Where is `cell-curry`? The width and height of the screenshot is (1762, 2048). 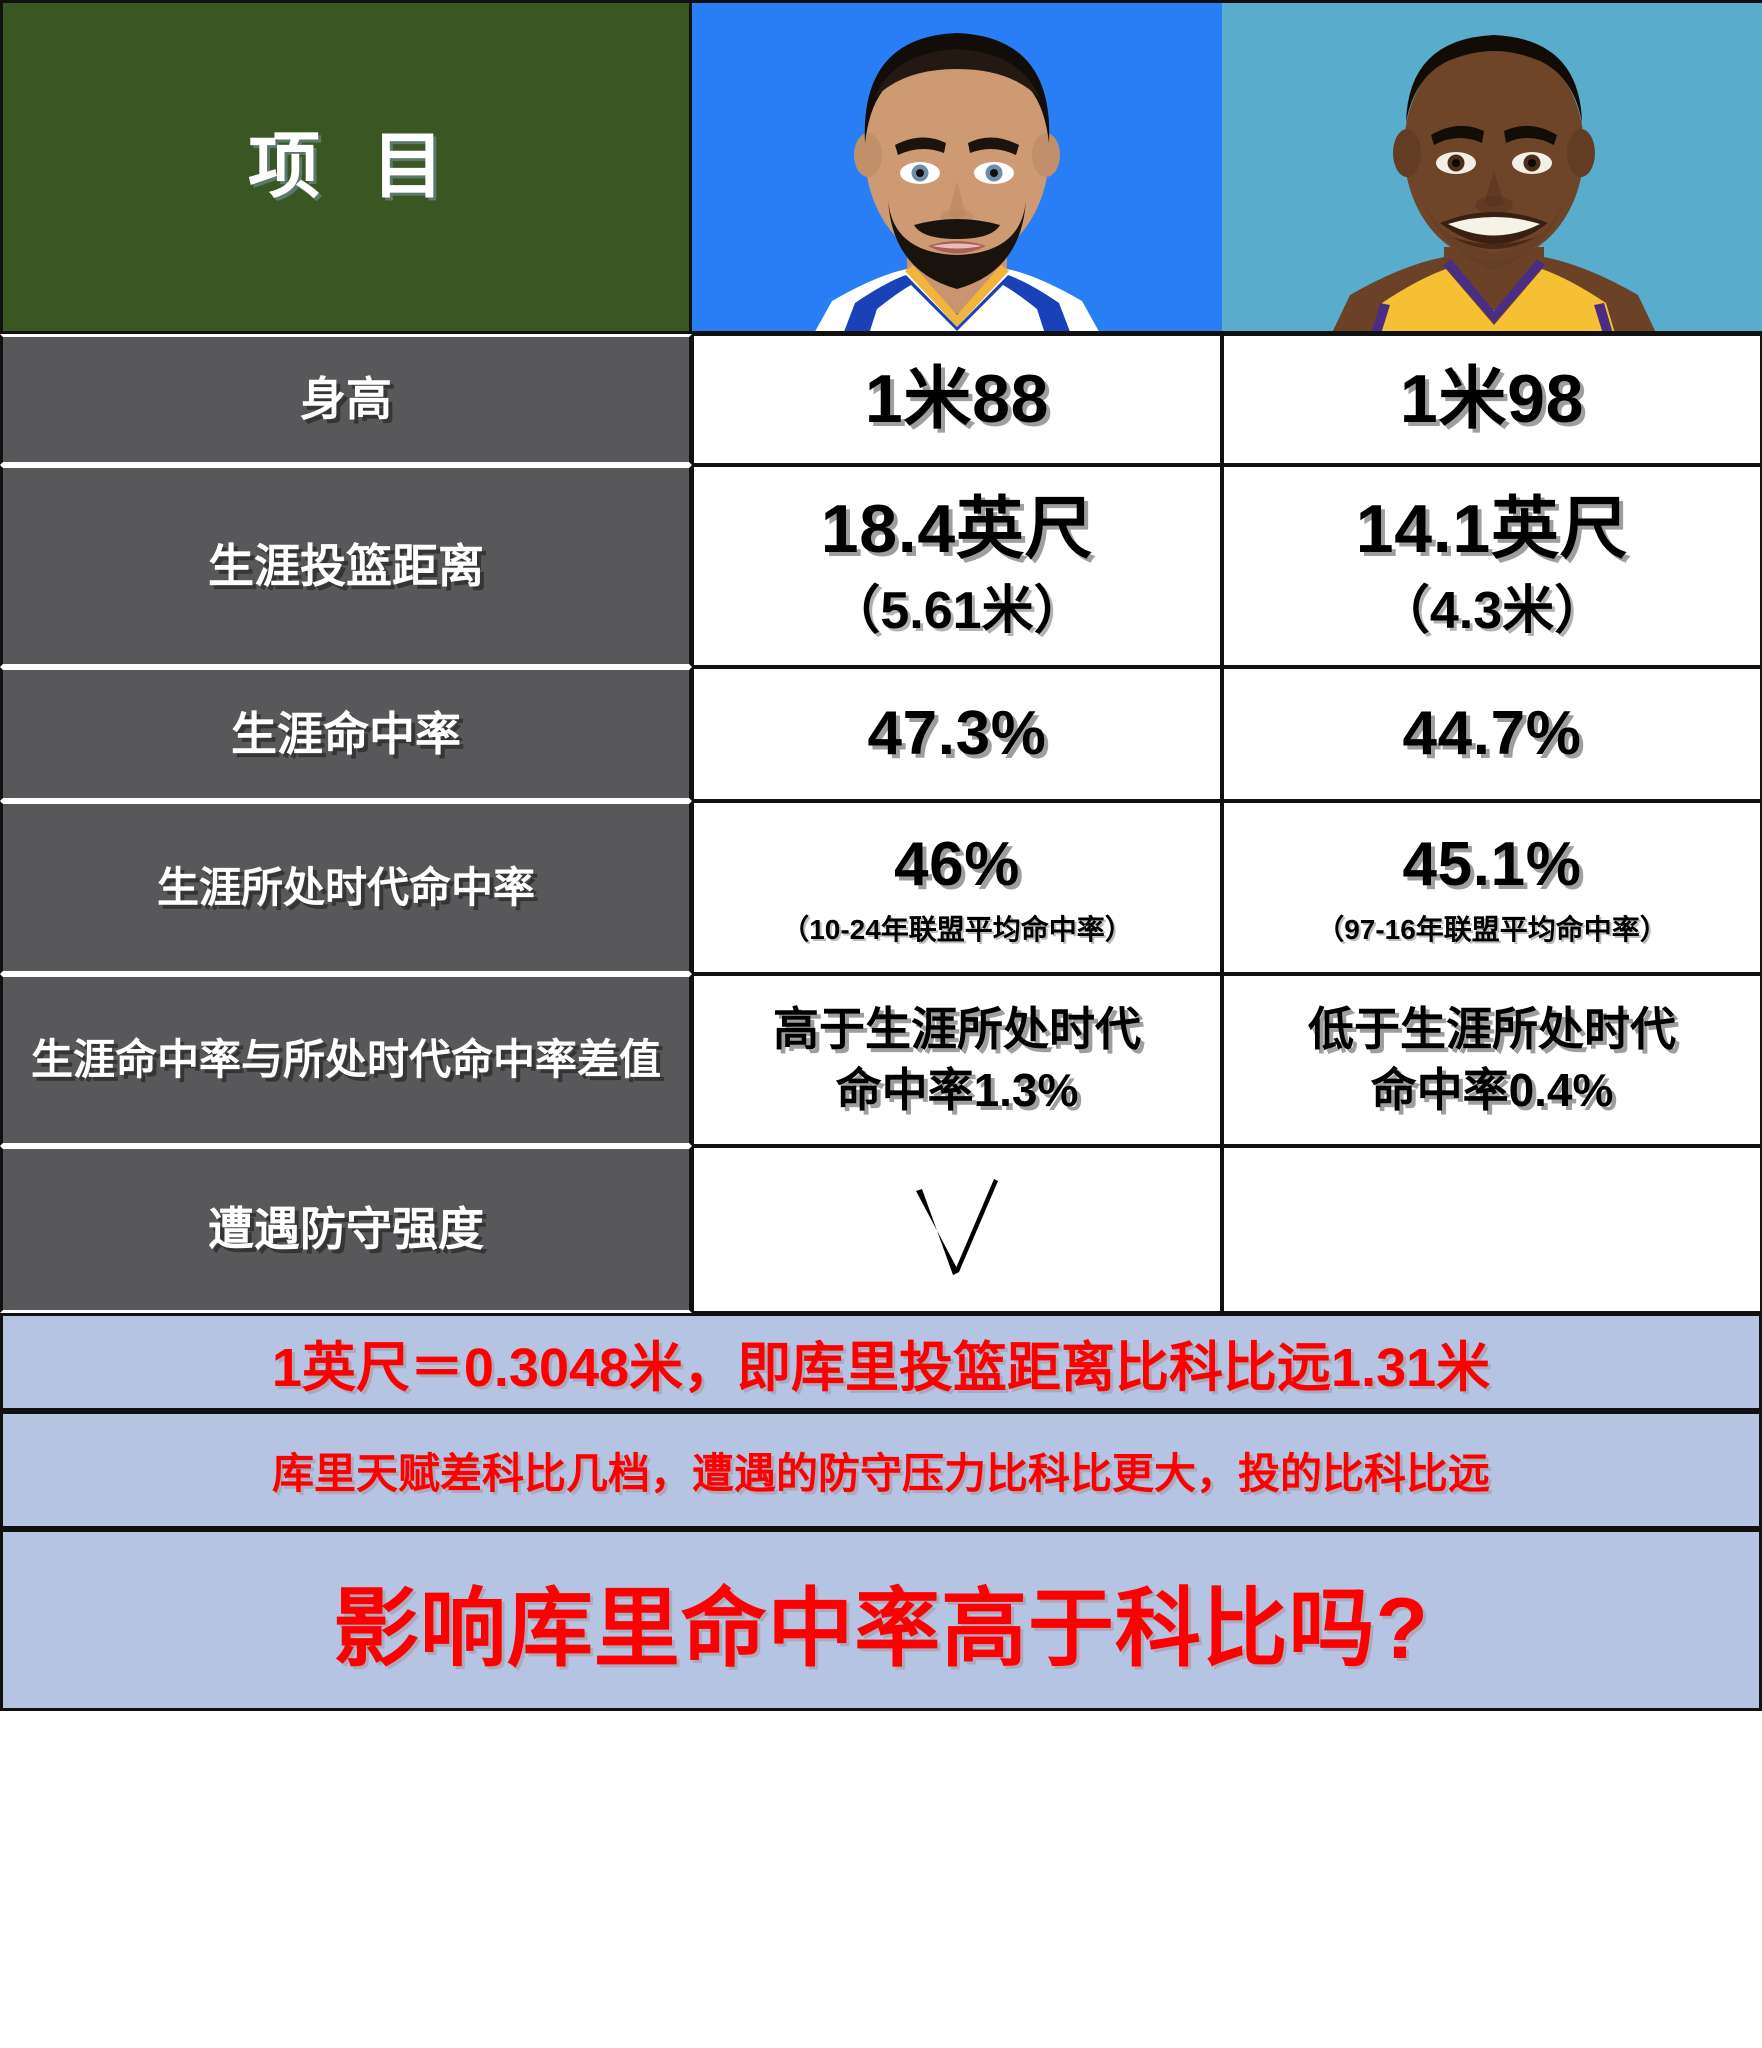 cell-curry is located at coordinates (957, 1229).